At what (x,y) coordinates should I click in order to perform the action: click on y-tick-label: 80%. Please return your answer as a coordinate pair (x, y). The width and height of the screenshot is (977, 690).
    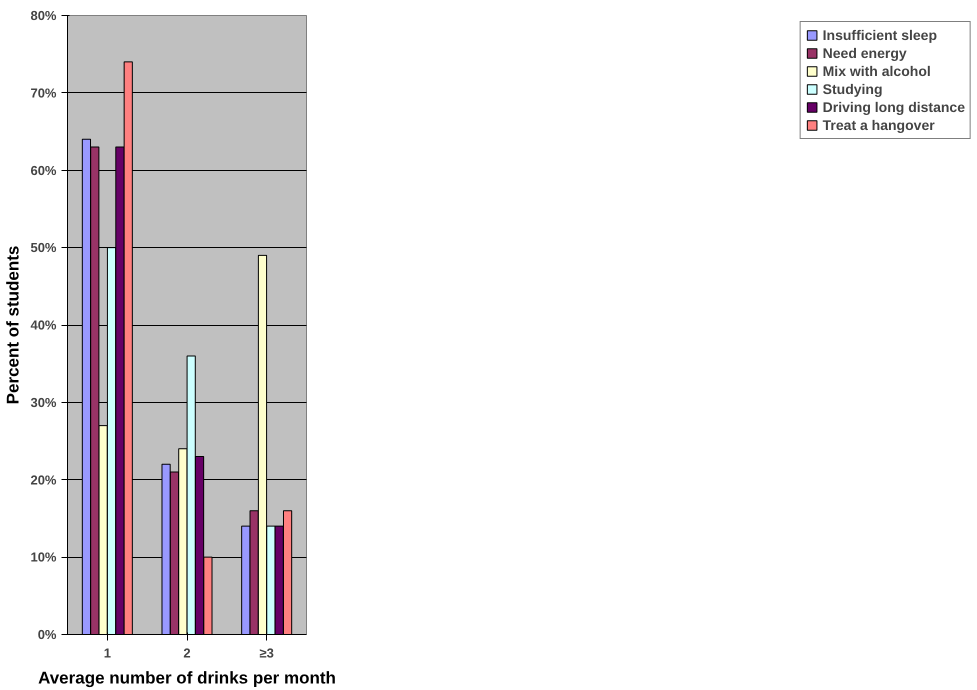
    Looking at the image, I should click on (43, 15).